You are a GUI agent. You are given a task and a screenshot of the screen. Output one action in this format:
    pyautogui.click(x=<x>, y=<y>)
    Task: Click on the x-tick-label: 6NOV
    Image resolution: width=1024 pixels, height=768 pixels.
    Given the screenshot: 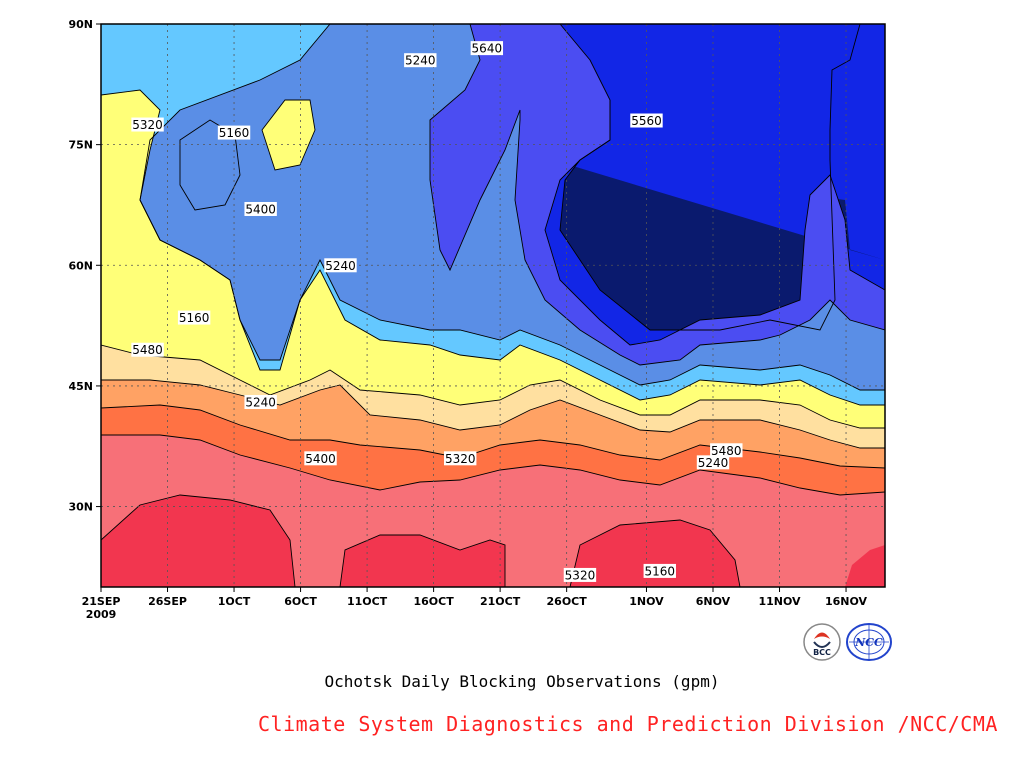 What is the action you would take?
    pyautogui.click(x=713, y=601)
    